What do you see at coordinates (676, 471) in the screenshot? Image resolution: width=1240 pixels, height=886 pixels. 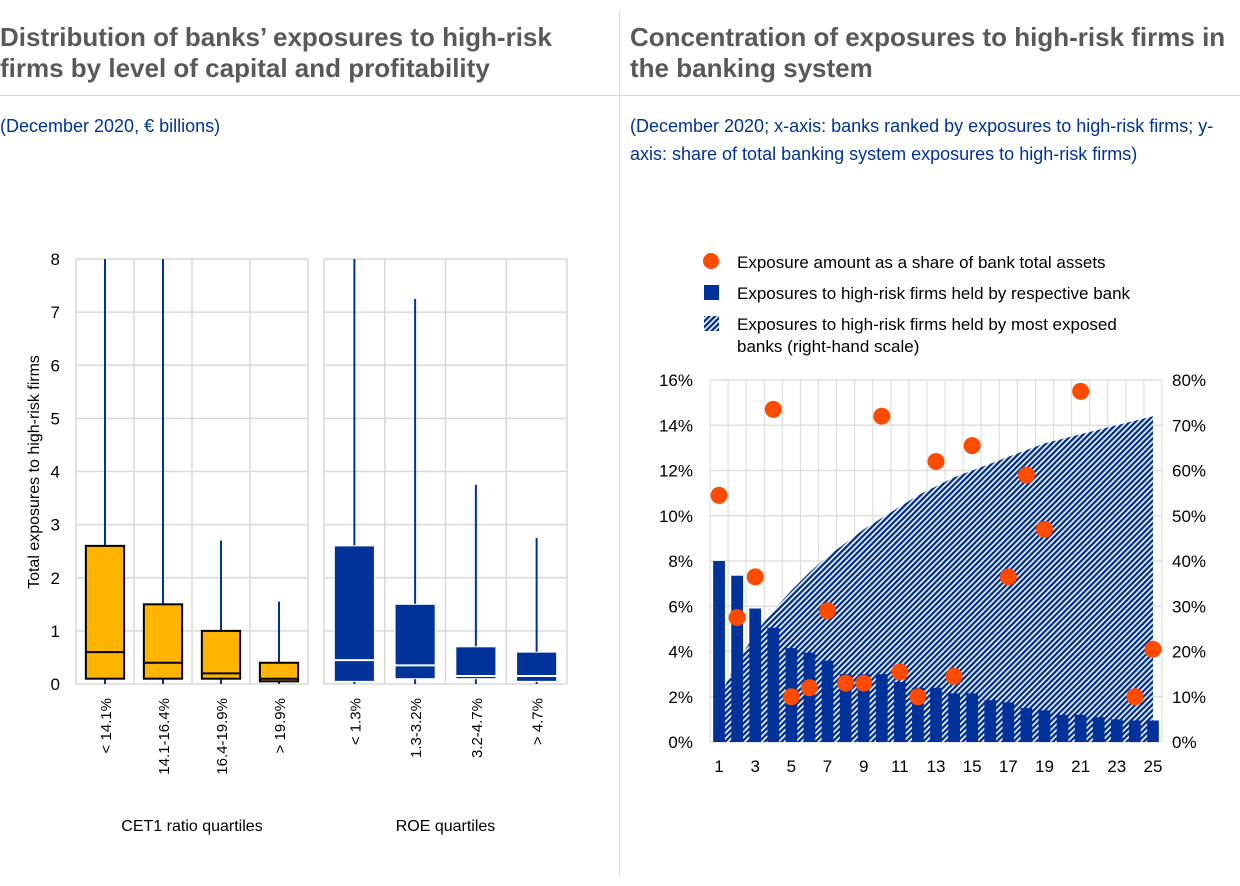 I see `y-left-tick-label: 12%` at bounding box center [676, 471].